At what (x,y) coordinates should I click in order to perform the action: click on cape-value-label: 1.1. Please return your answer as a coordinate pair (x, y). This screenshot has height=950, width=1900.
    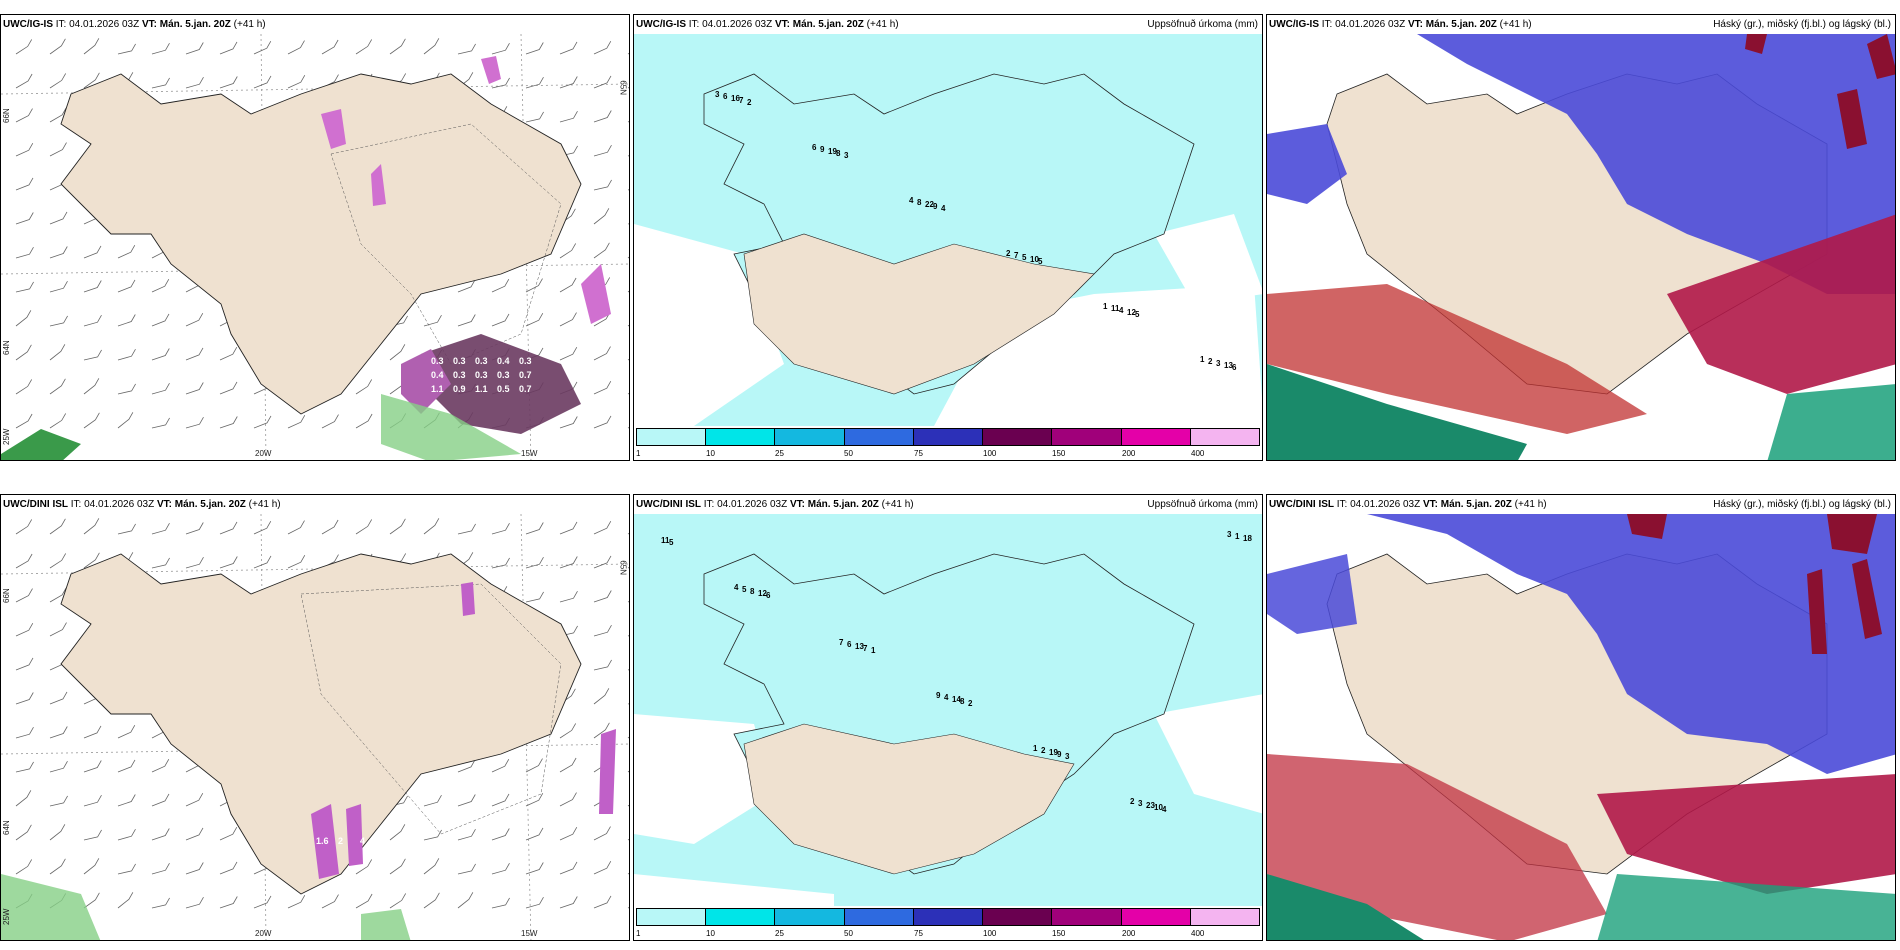
    Looking at the image, I should click on (481, 389).